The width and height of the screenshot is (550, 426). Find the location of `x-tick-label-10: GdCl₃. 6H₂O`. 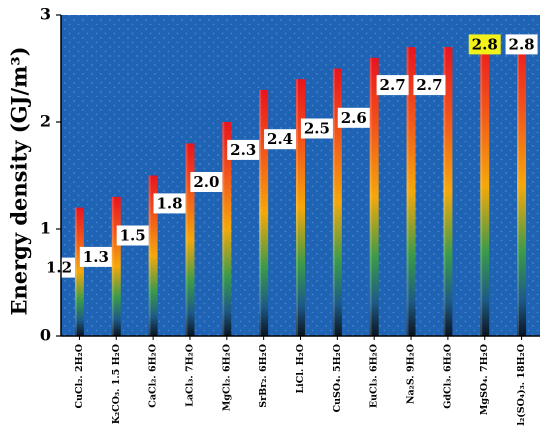

x-tick-label-10: GdCl₃. 6H₂O is located at coordinates (447, 376).